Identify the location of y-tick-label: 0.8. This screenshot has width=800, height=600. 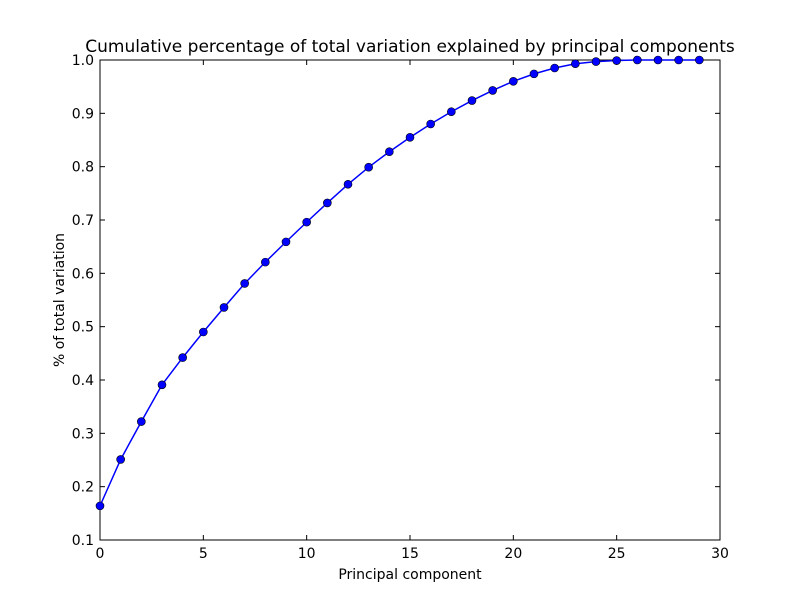
(83, 168).